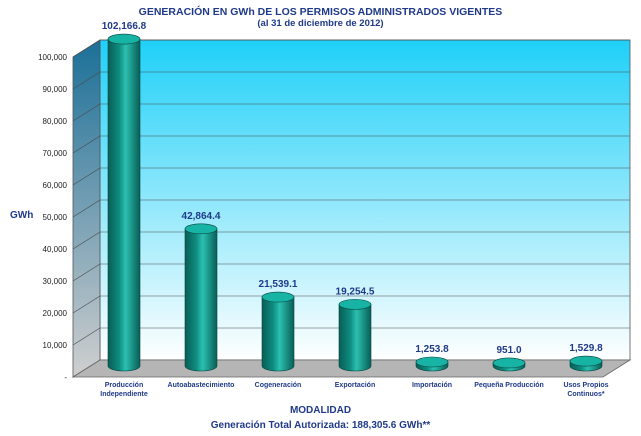  I want to click on category-label: Producción, so click(124, 385).